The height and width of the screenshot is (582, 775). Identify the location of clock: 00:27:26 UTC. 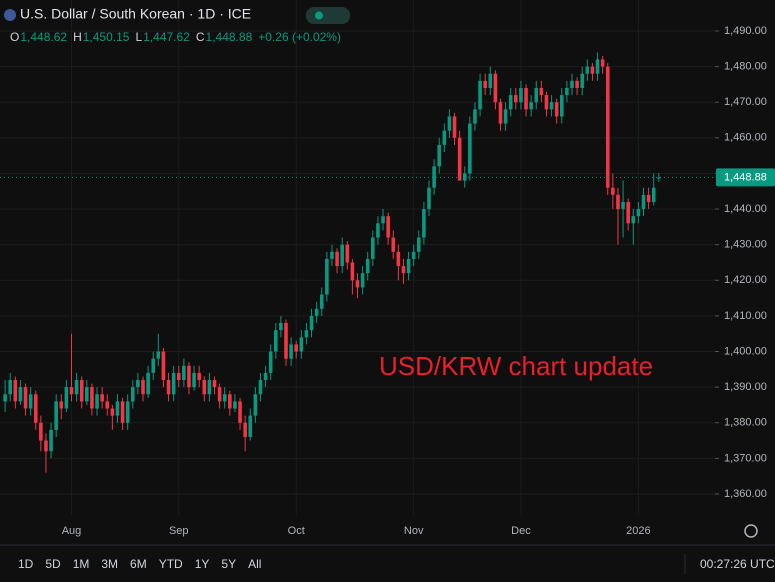
(737, 564).